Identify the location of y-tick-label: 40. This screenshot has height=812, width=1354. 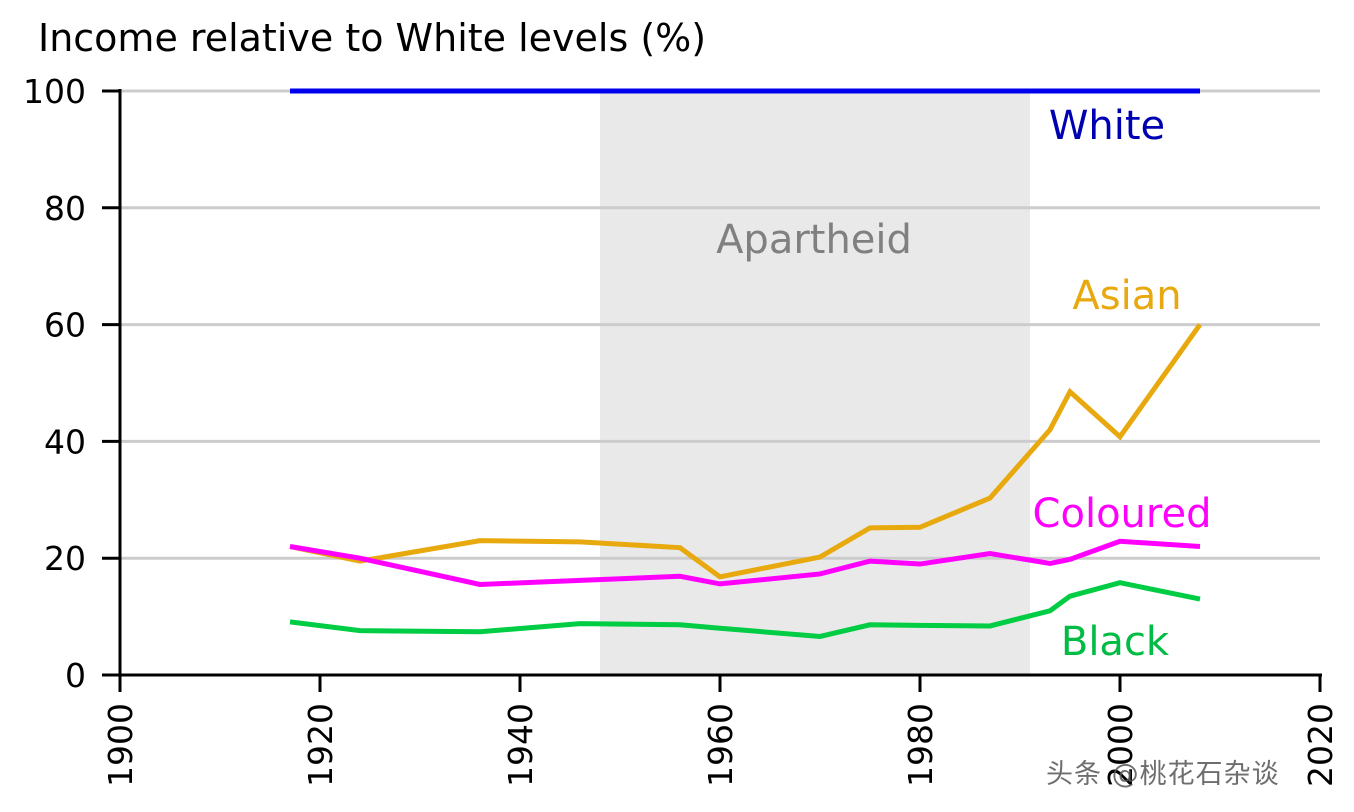
(65, 441).